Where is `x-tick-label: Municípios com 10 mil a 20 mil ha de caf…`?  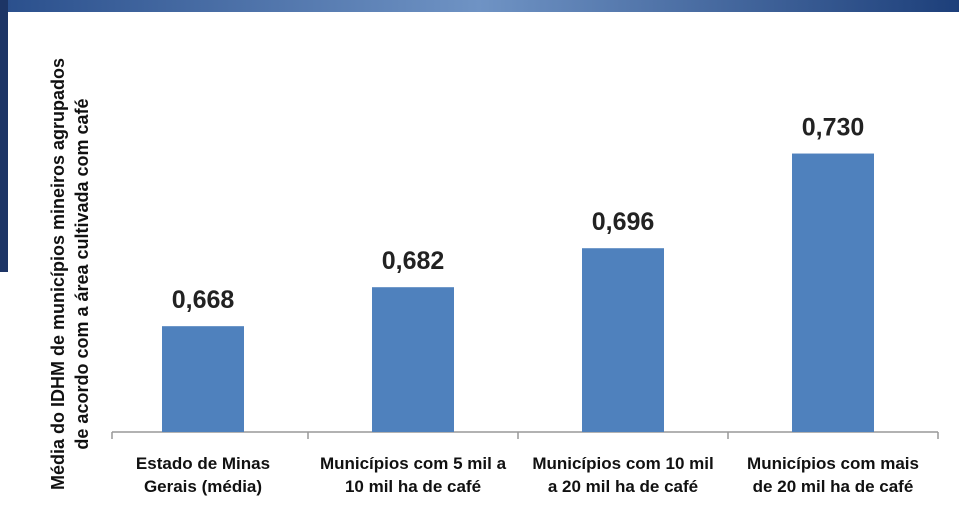 x-tick-label: Municípios com 10 mil a 20 mil ha de caf… is located at coordinates (623, 475).